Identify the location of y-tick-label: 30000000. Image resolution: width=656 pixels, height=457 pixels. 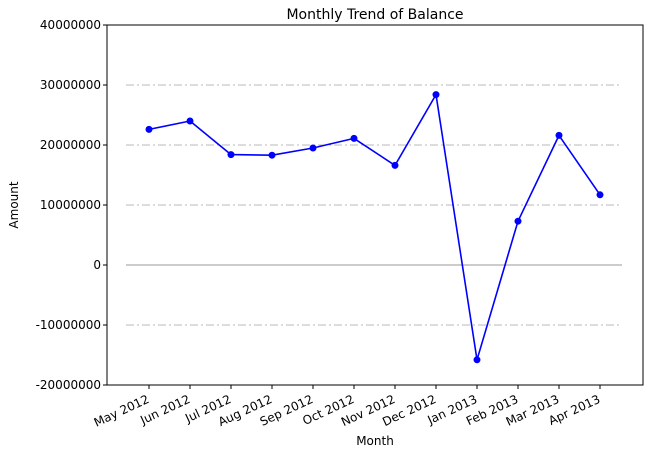
(70, 85).